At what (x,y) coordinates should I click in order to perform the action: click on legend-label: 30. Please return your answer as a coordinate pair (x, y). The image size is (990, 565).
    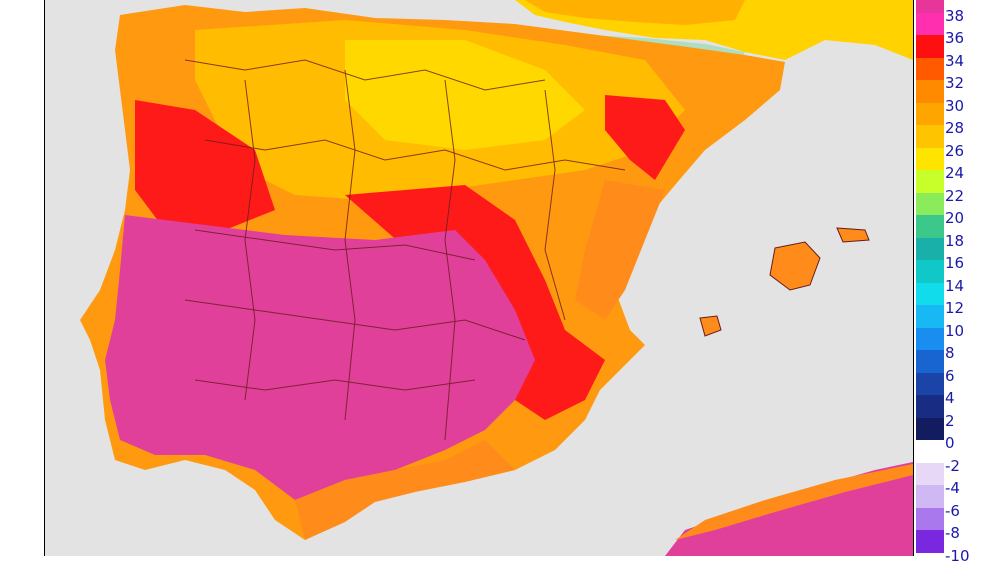
    Looking at the image, I should click on (955, 105).